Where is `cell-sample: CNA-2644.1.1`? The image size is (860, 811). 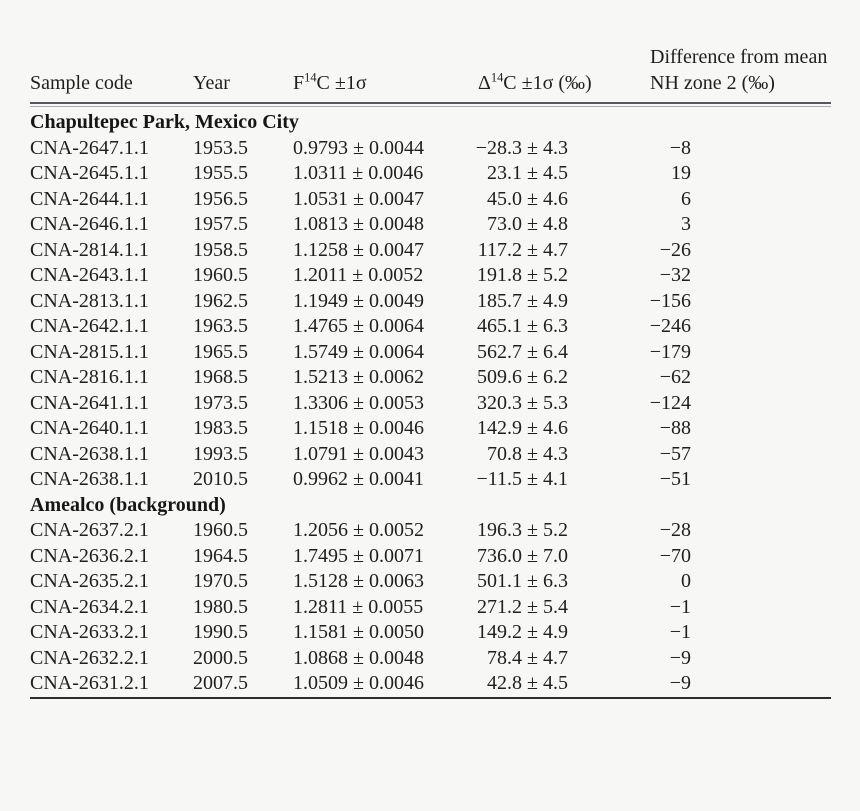
cell-sample: CNA-2644.1.1 is located at coordinates (89, 198).